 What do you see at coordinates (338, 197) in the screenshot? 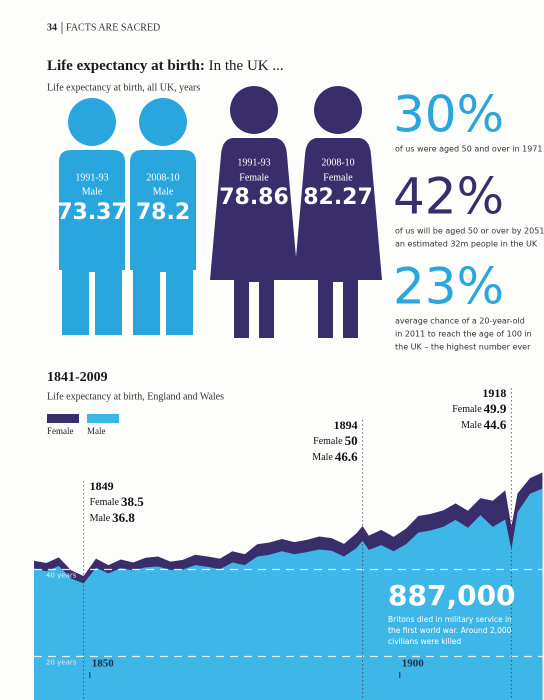
I see `figure-value: 82.27` at bounding box center [338, 197].